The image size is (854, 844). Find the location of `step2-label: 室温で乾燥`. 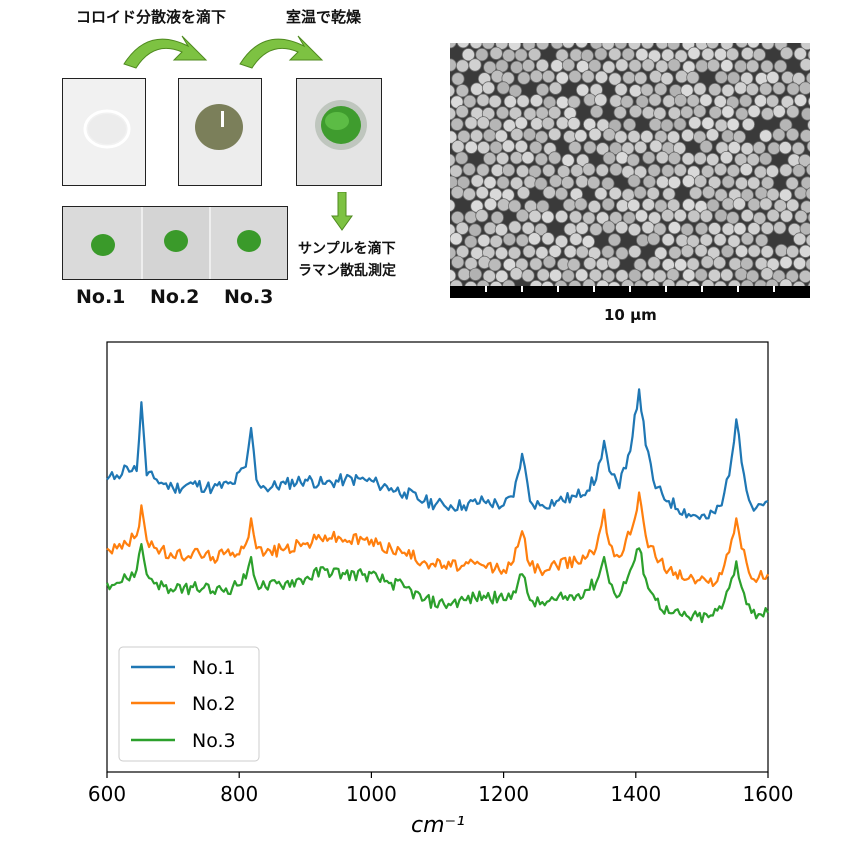

step2-label: 室温で乾燥 is located at coordinates (324, 17).